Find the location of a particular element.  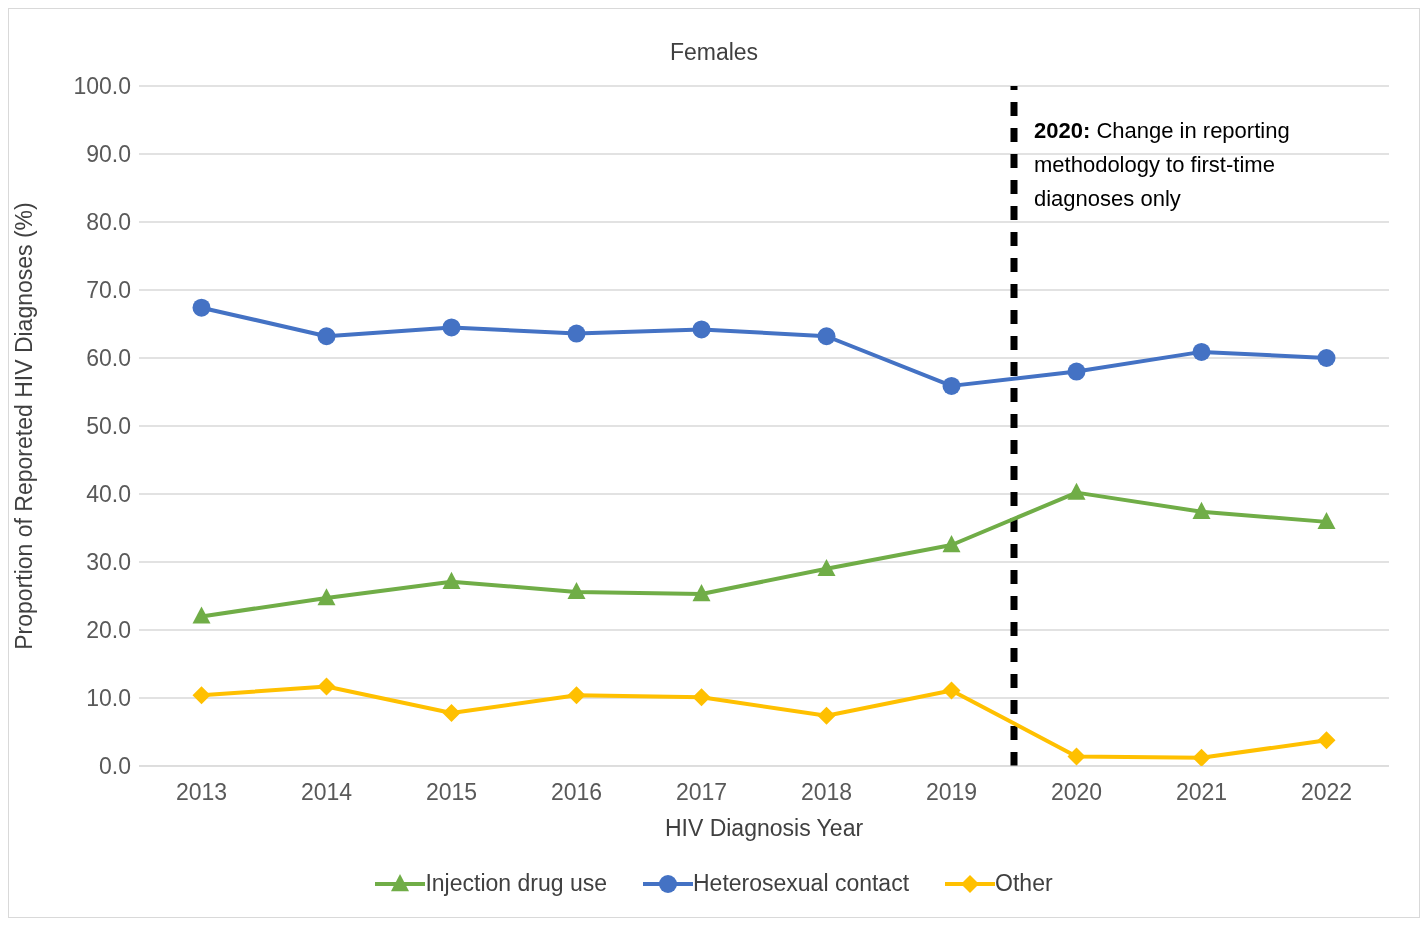

x-tick-label: 2018 is located at coordinates (826, 792).